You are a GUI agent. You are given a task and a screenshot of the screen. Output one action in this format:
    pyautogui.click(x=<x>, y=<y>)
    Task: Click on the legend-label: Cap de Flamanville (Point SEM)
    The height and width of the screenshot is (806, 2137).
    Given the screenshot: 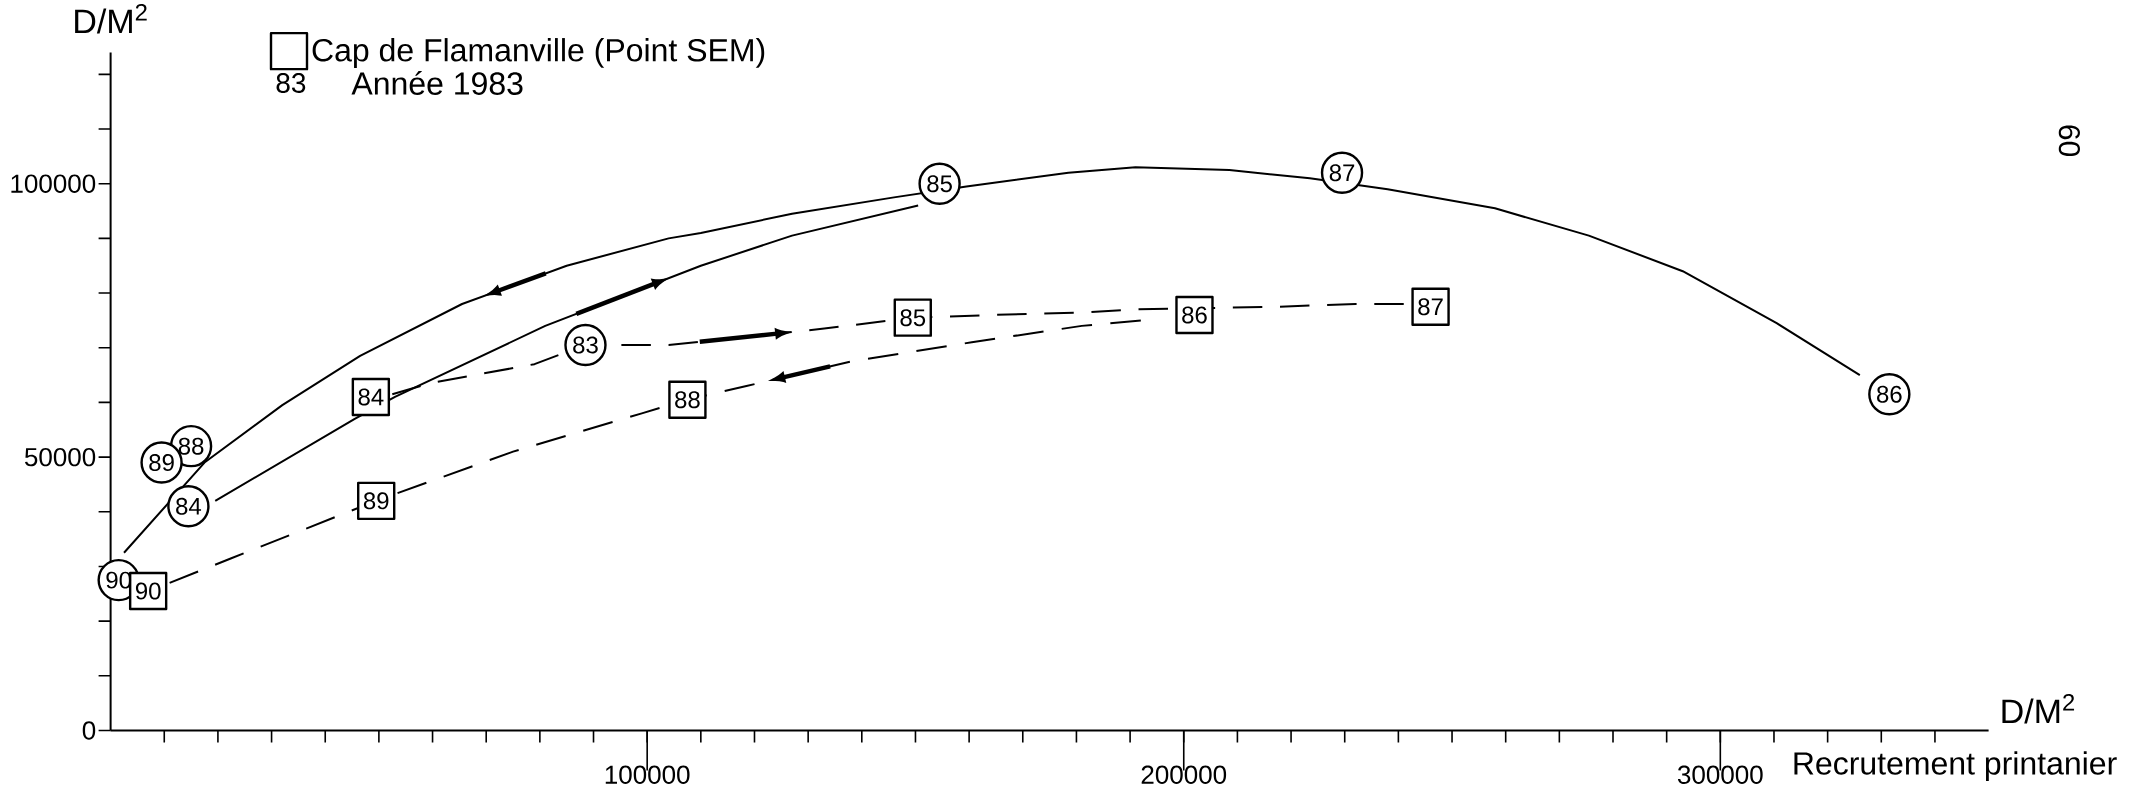 What is the action you would take?
    pyautogui.click(x=538, y=53)
    